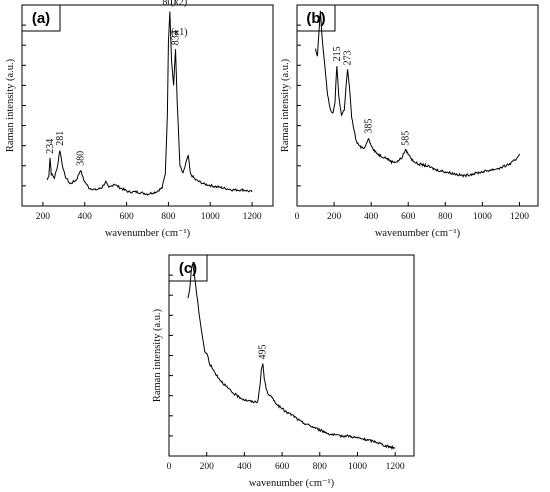  I want to click on panel-letter: (b), so click(315, 18).